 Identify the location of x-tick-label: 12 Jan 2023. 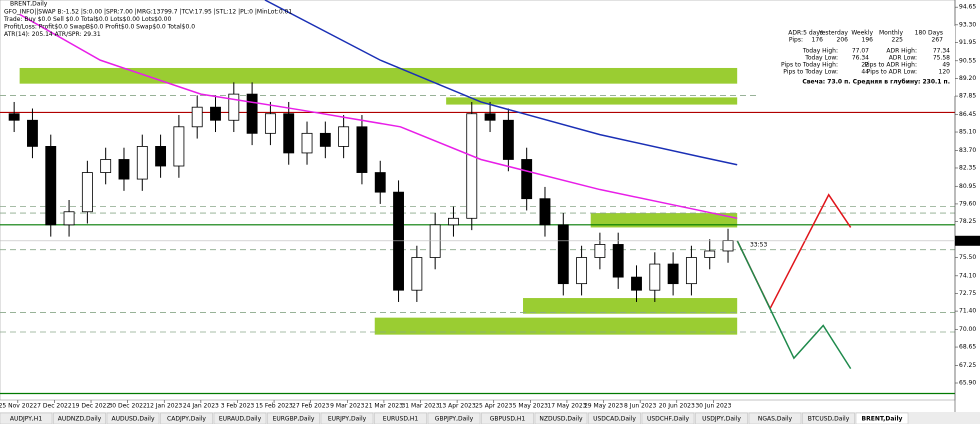
(164, 406).